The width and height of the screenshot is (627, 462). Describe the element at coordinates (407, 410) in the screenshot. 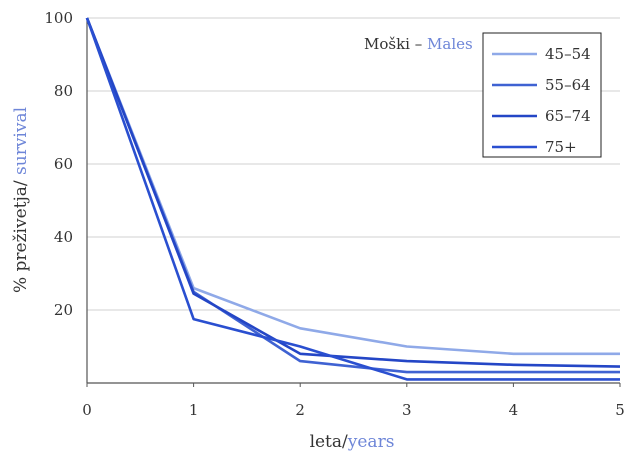

I see `x-tick-label: 3` at that location.